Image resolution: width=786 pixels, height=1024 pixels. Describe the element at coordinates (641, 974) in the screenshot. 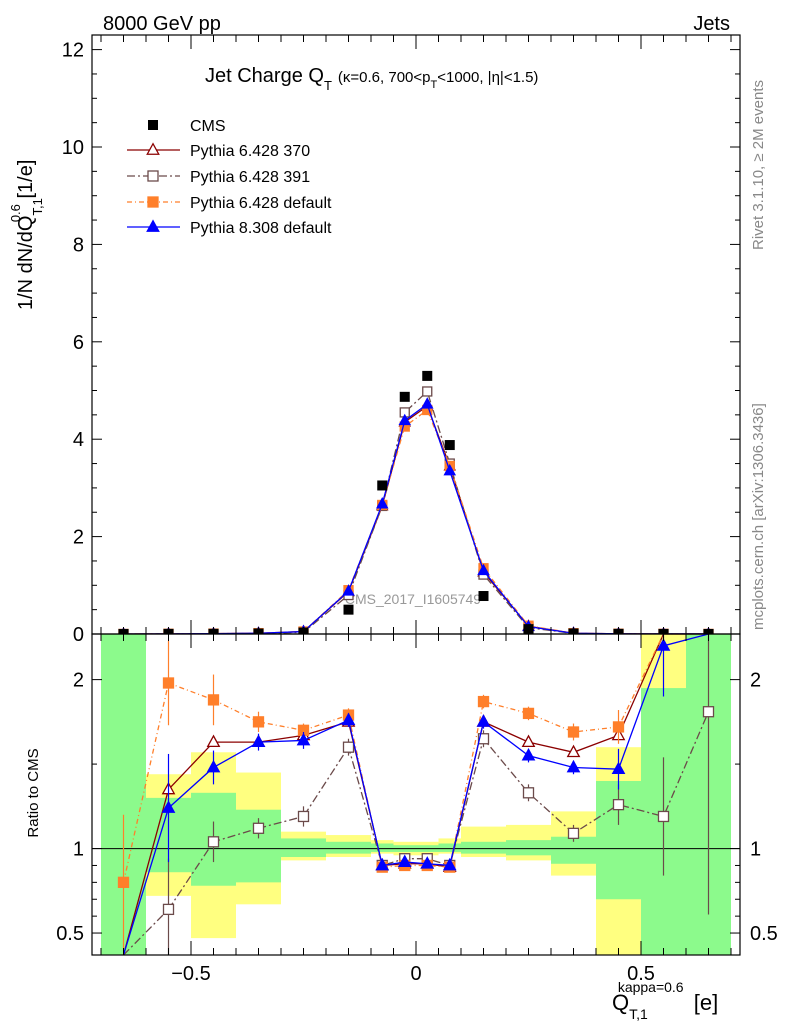

I see `x-tick-label: 0.5` at that location.